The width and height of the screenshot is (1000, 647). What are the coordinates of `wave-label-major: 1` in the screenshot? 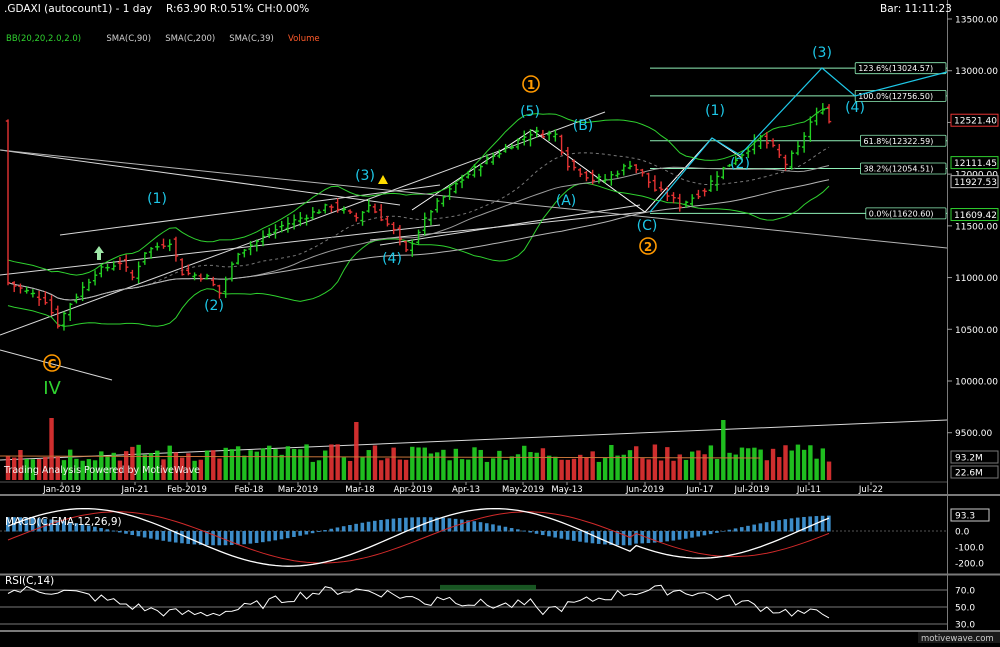 It's located at (531, 85).